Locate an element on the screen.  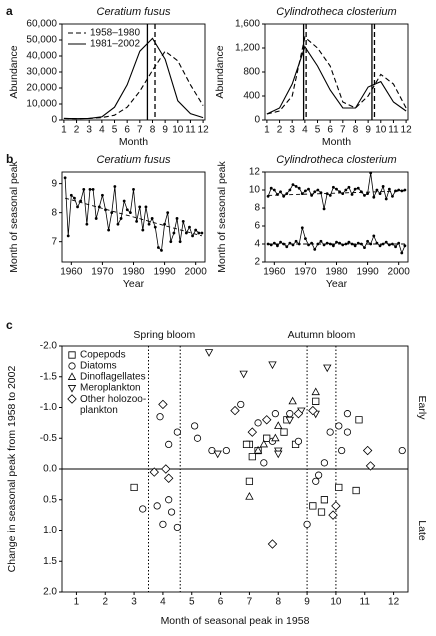
x-tick-label: 1970 is located at coordinates (305, 272).